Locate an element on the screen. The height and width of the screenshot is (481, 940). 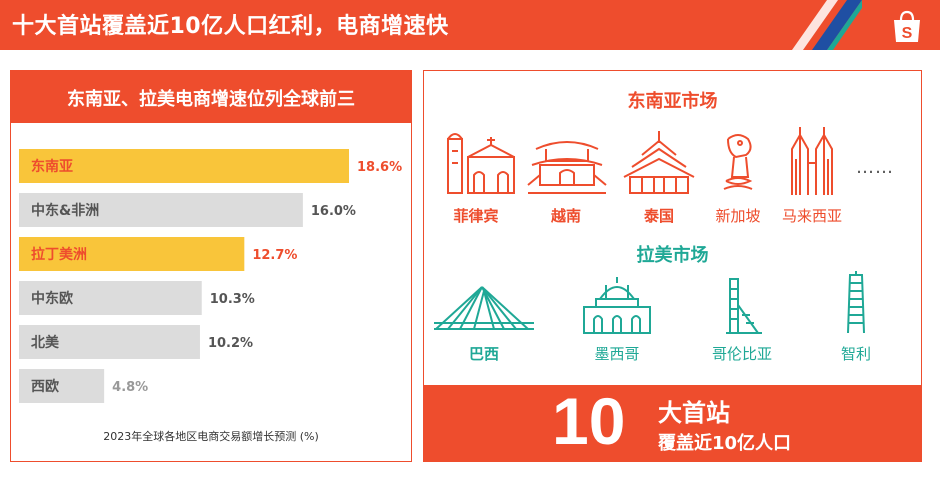
population-label: 覆盖近10亿人口 is located at coordinates (725, 443).